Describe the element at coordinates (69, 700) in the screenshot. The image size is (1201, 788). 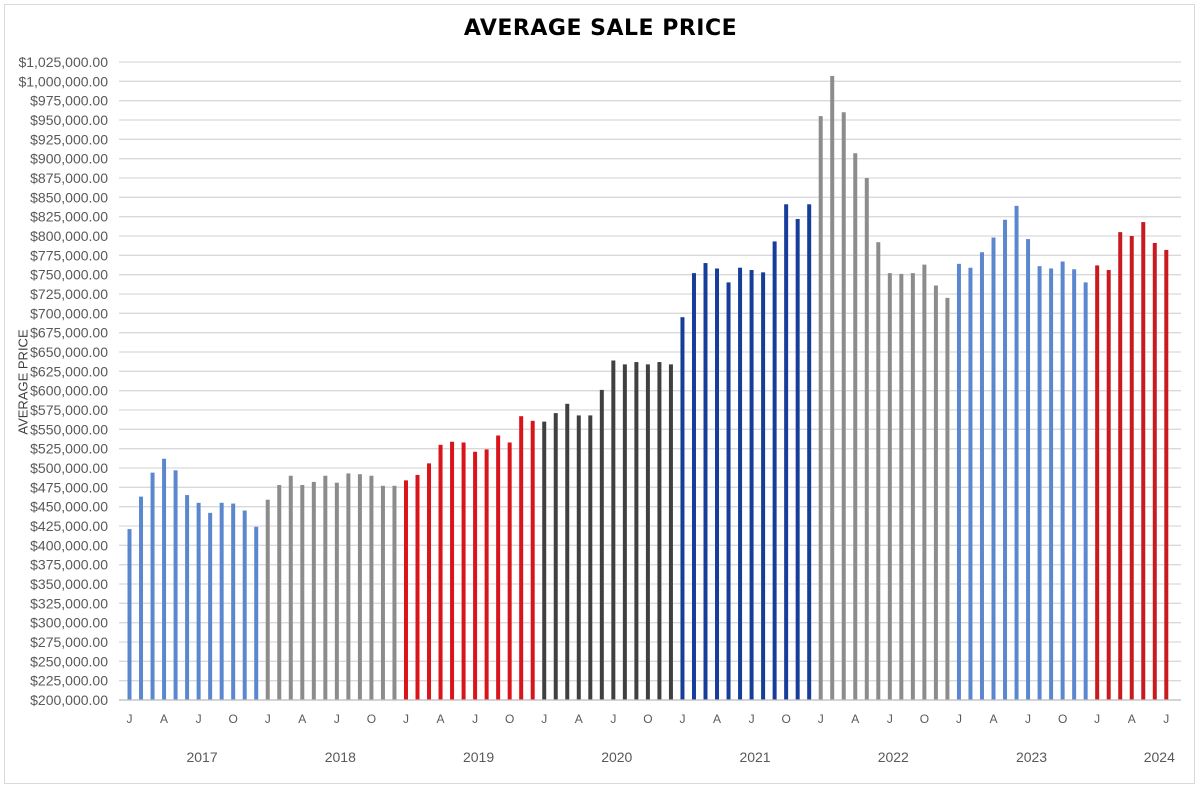
I see `y-tick-label: $200,000.00` at that location.